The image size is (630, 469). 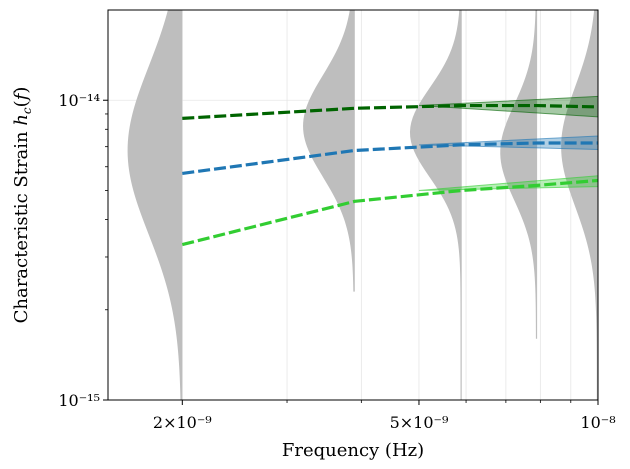 What do you see at coordinates (83, 250) in the screenshot?
I see `y-axis-ticks: 10⁻¹⁵ 10⁻¹⁴` at bounding box center [83, 250].